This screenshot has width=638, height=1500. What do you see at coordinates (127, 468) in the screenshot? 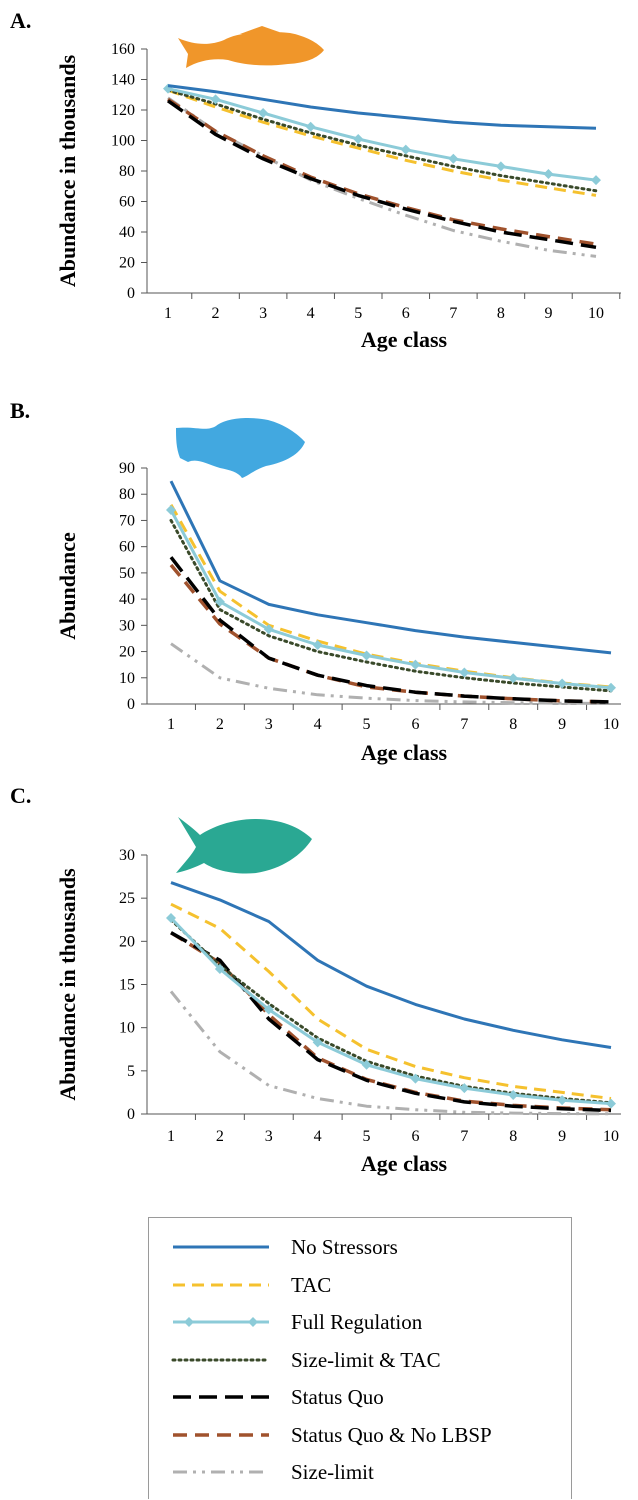
I see `y-tick-label: 90` at bounding box center [127, 468].